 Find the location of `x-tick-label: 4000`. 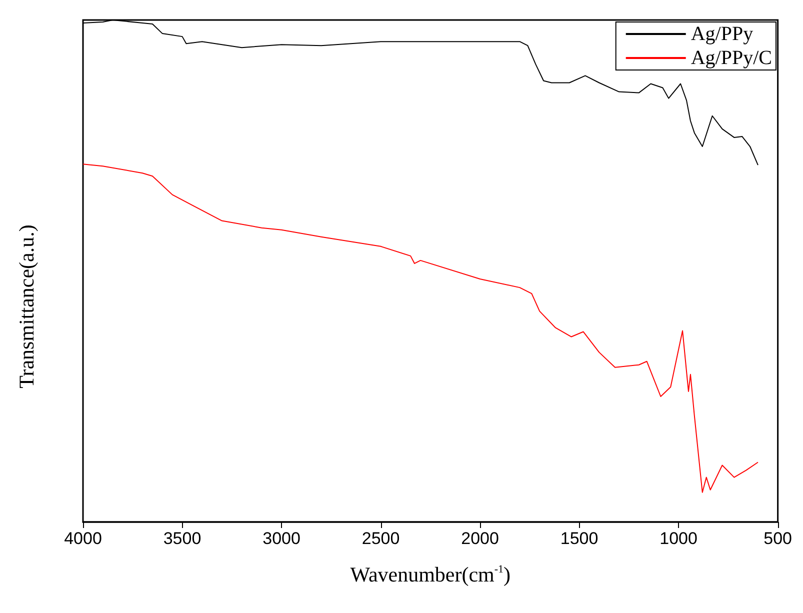

x-tick-label: 4000 is located at coordinates (83, 538).